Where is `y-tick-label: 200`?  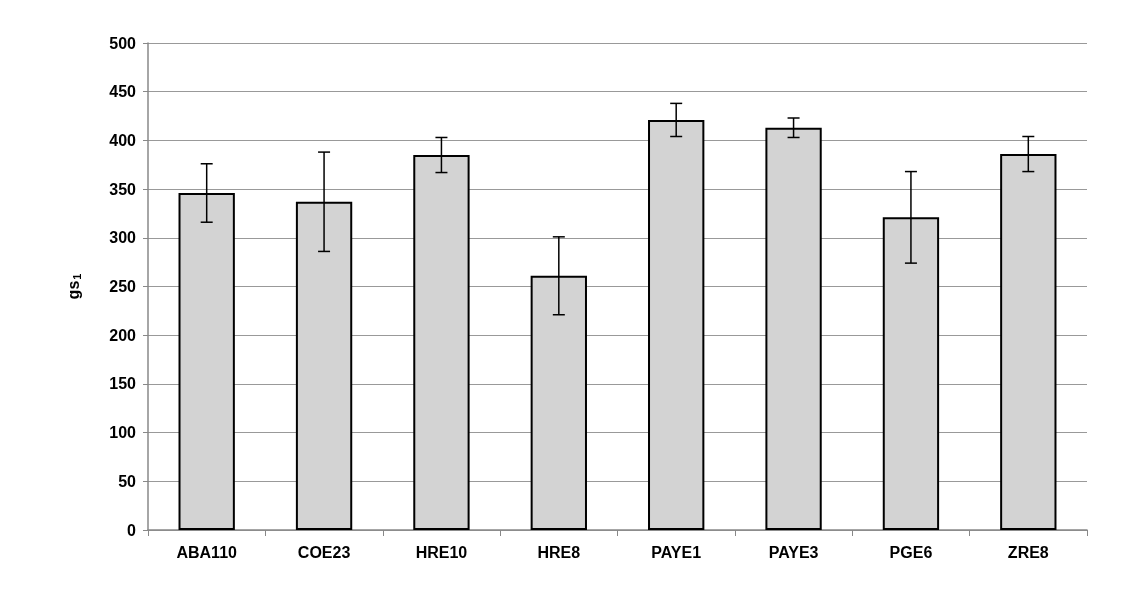
y-tick-label: 200 is located at coordinates (123, 335).